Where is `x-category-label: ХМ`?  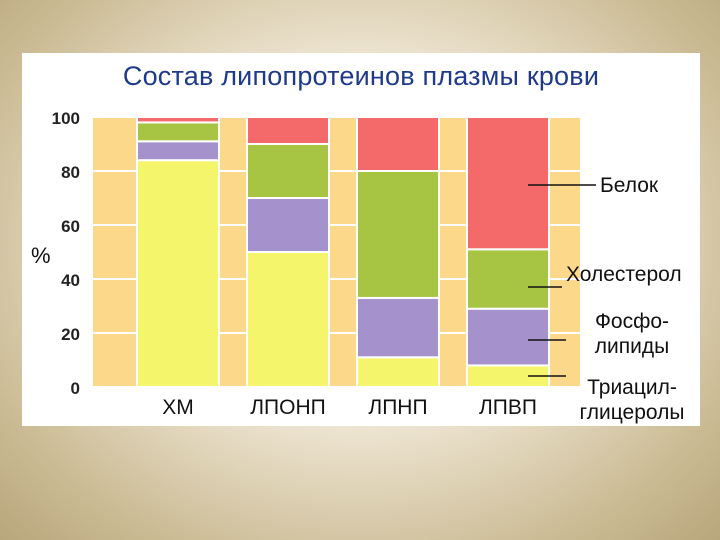
x-category-label: ХМ is located at coordinates (178, 407).